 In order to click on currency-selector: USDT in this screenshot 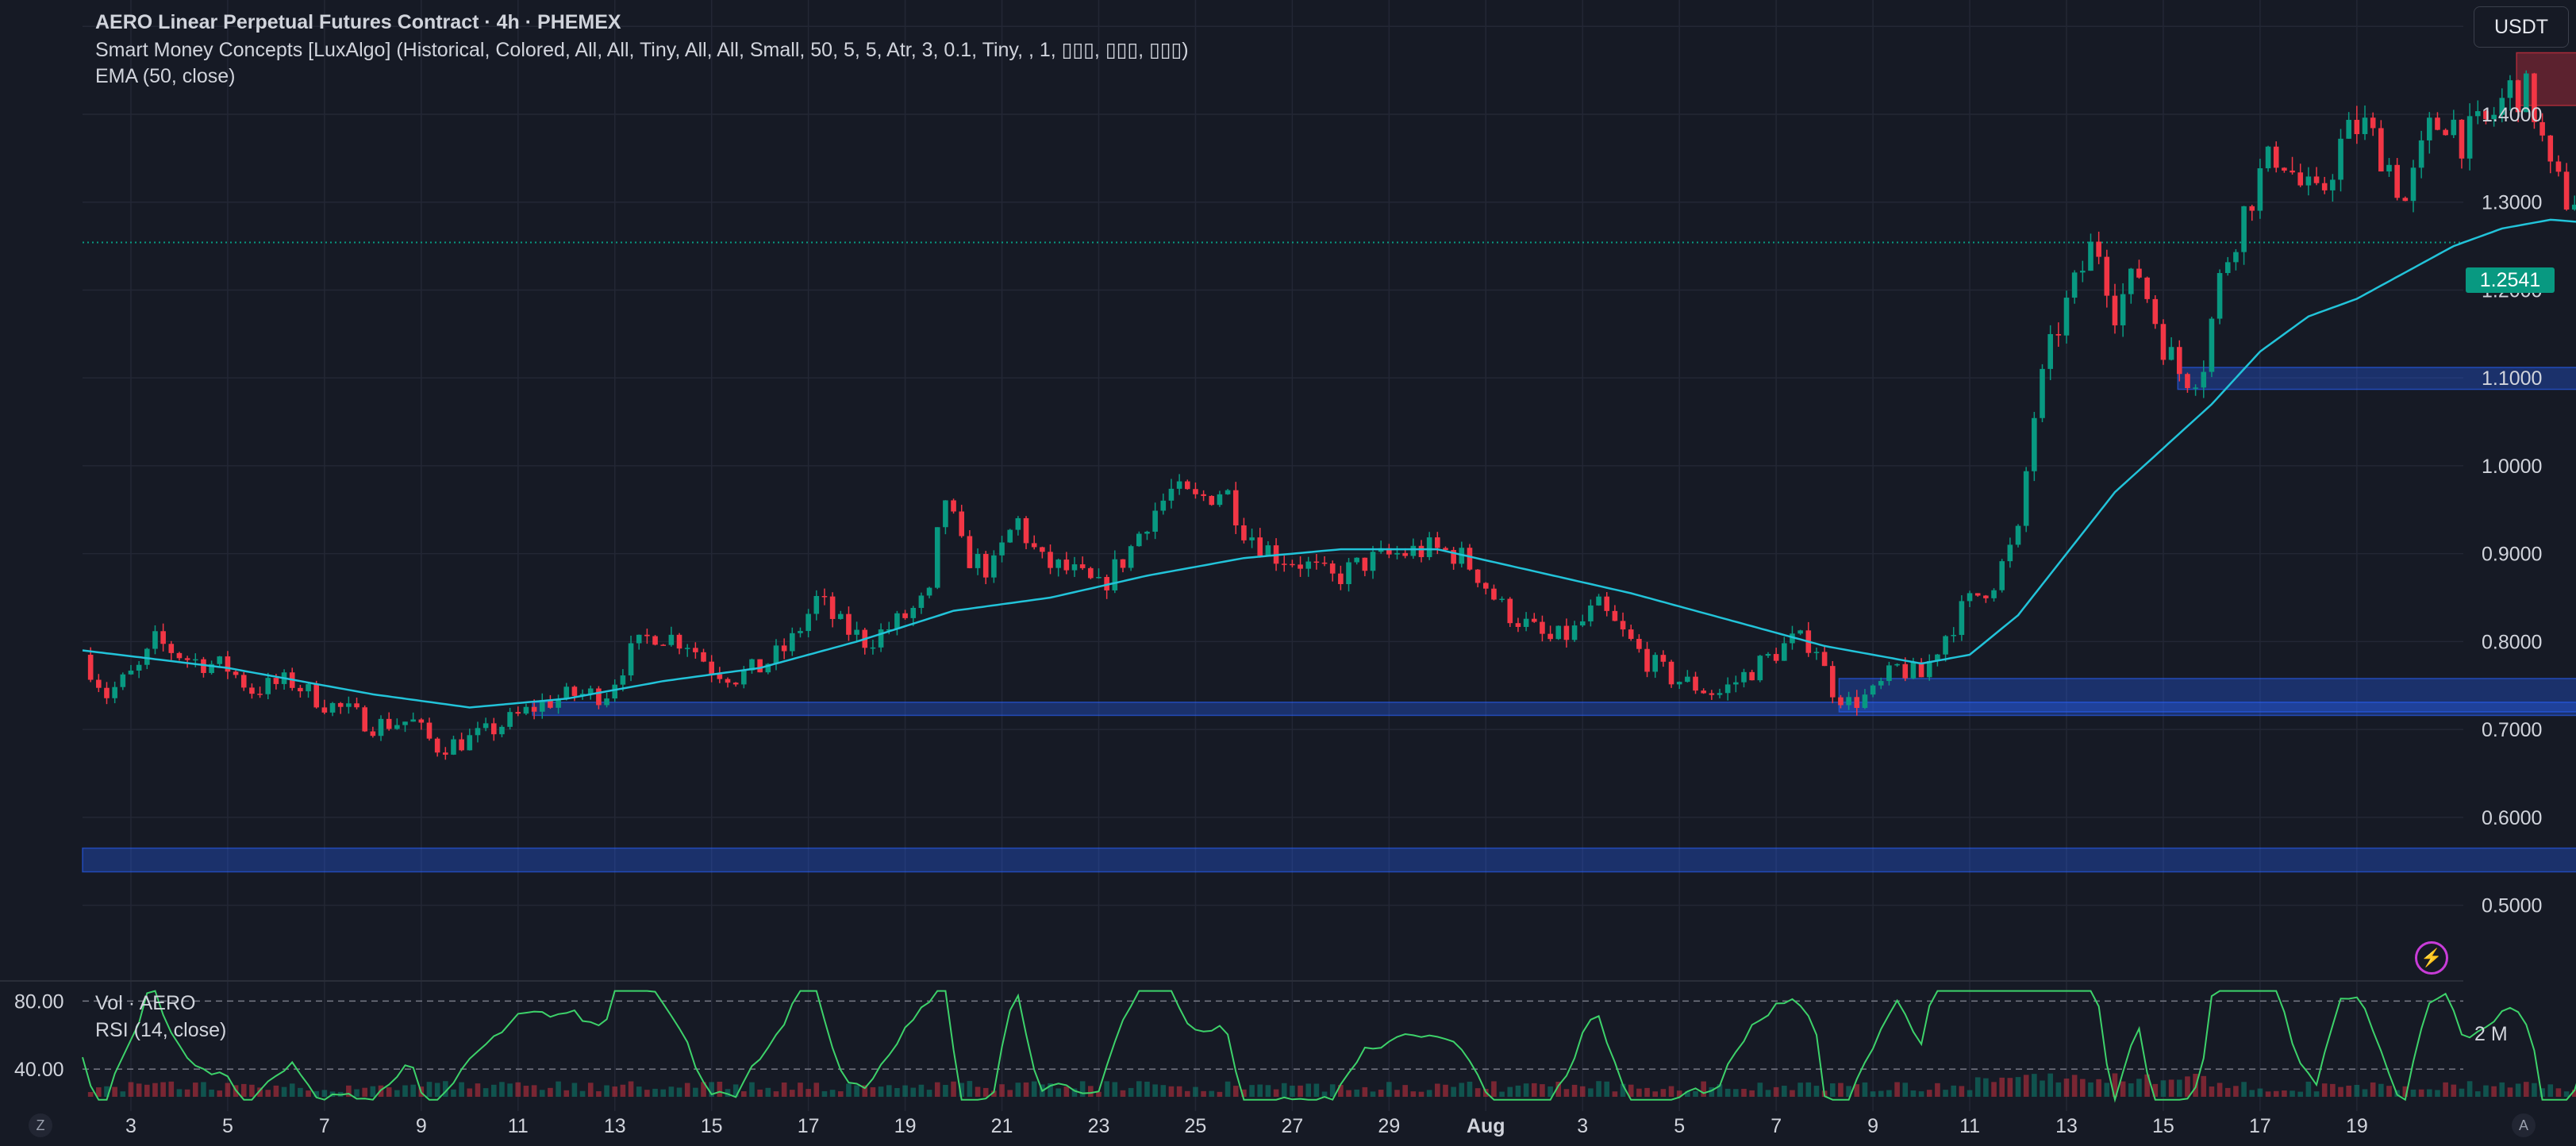, I will do `click(2521, 27)`.